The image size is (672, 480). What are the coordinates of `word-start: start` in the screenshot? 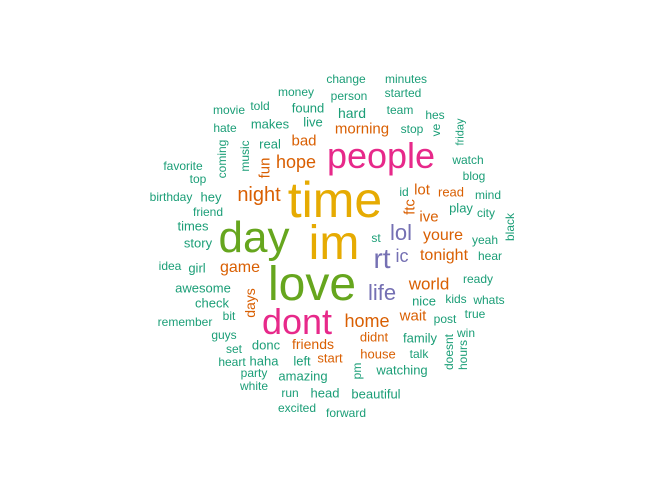 It's located at (330, 358).